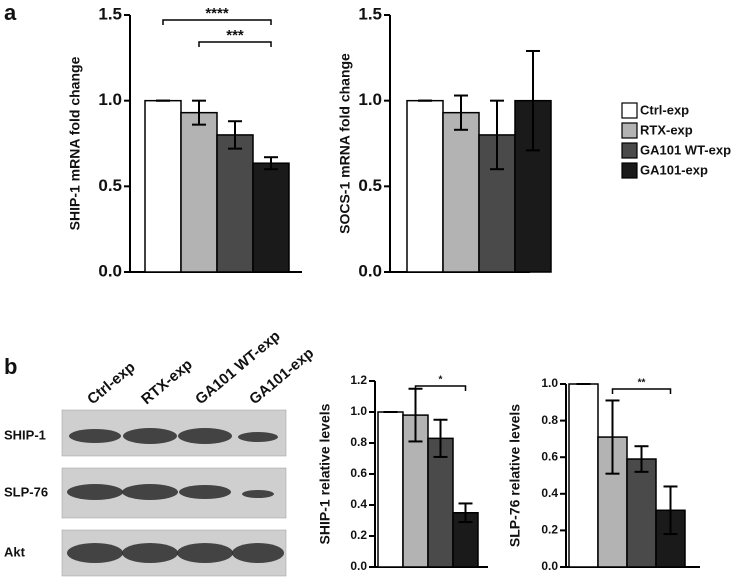 This screenshot has width=747, height=577. What do you see at coordinates (26, 491) in the screenshot?
I see `row-label: SLP-76` at bounding box center [26, 491].